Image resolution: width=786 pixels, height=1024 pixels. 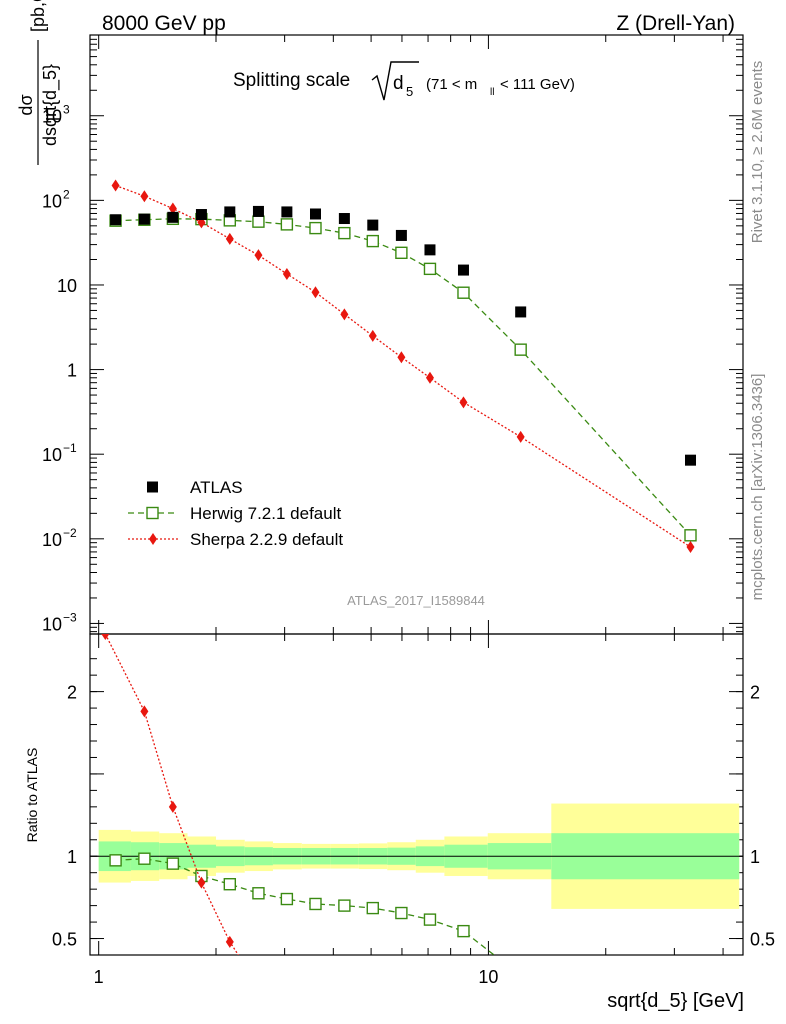 What do you see at coordinates (416, 600) in the screenshot?
I see `analysis-id: ATLAS_2017_I1589844` at bounding box center [416, 600].